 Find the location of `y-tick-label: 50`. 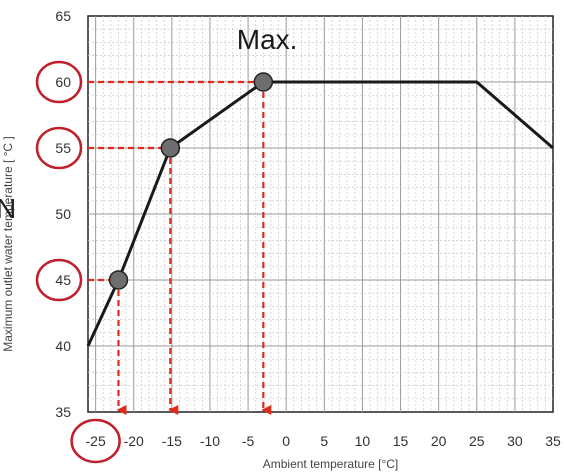

y-tick-label: 50 is located at coordinates (63, 214).